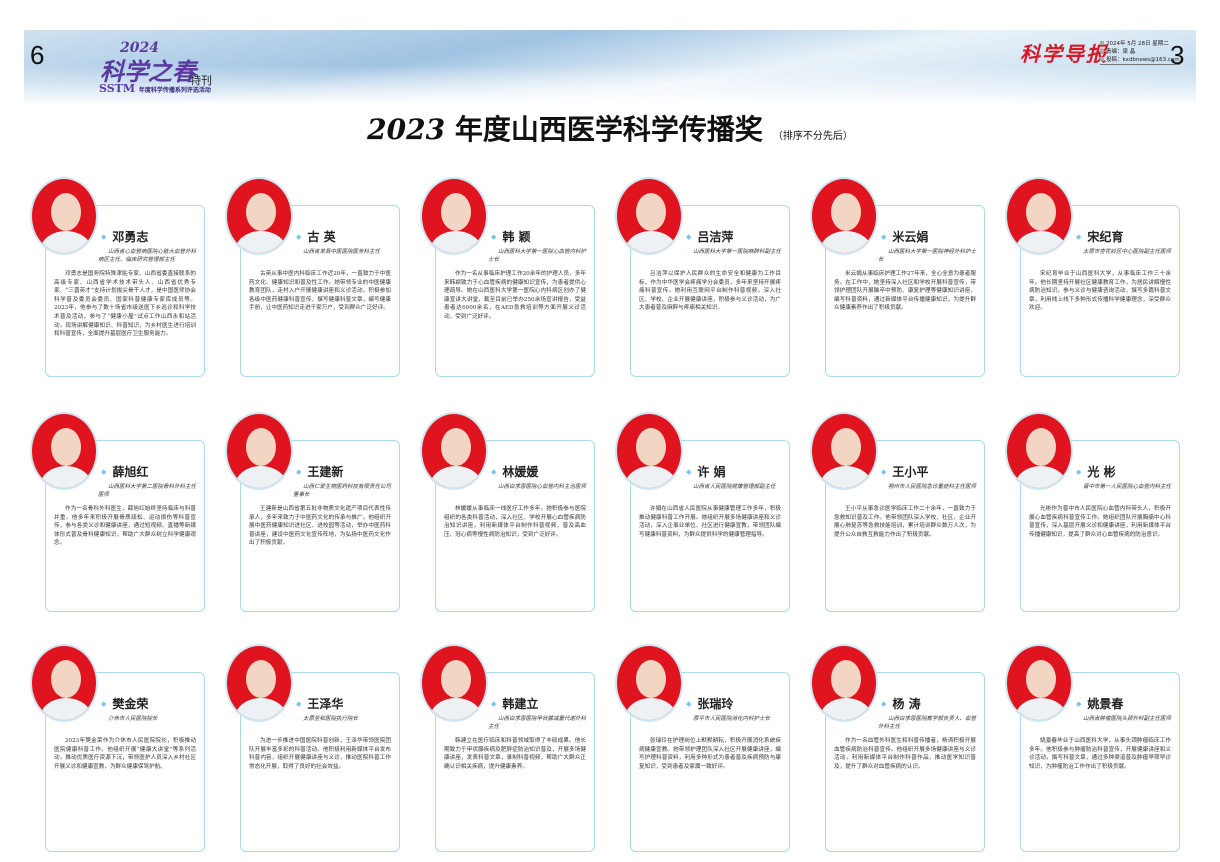  Describe the element at coordinates (904, 236) in the screenshot. I see `awardee-name: 米云娟` at that location.